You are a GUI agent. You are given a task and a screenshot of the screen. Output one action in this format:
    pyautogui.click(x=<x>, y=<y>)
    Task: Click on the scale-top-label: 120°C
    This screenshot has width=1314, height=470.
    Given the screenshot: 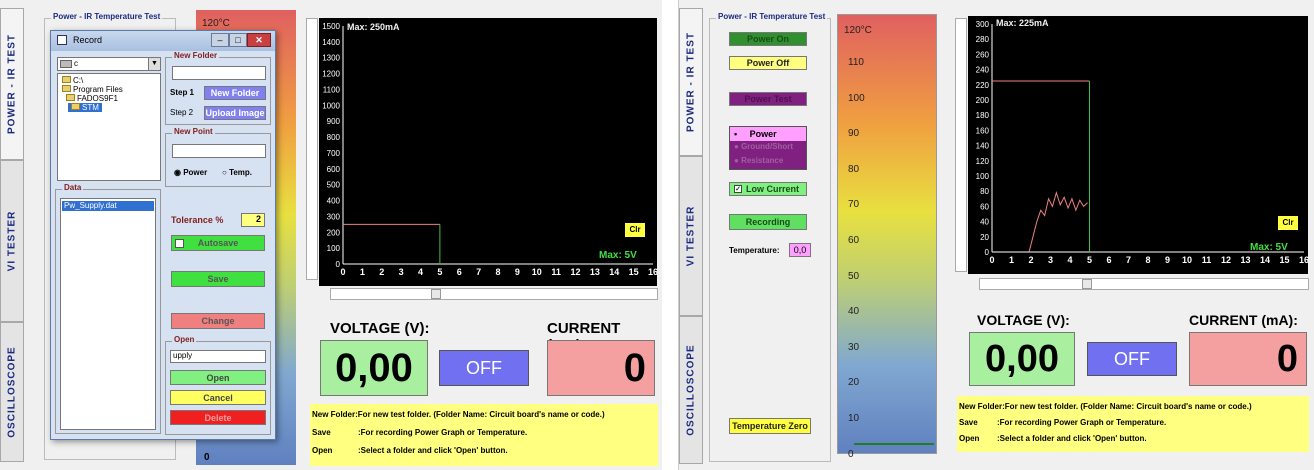 What is the action you would take?
    pyautogui.click(x=858, y=30)
    